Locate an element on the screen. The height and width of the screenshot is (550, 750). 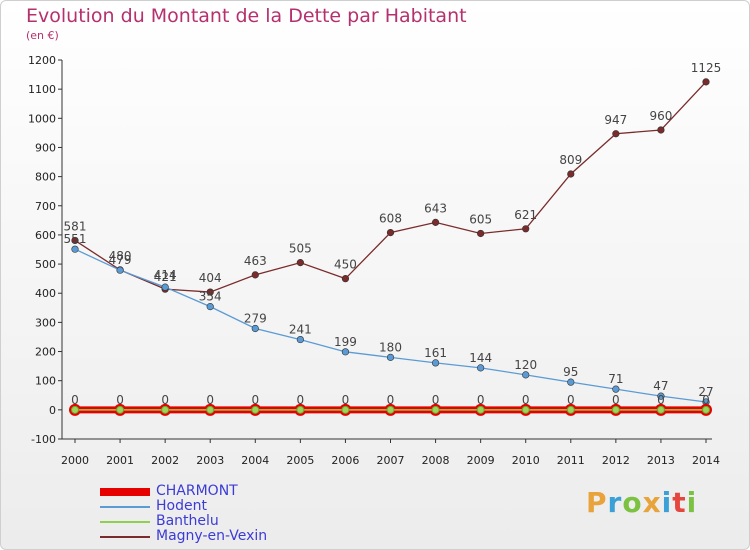
brand-letter: t is located at coordinates (679, 502).